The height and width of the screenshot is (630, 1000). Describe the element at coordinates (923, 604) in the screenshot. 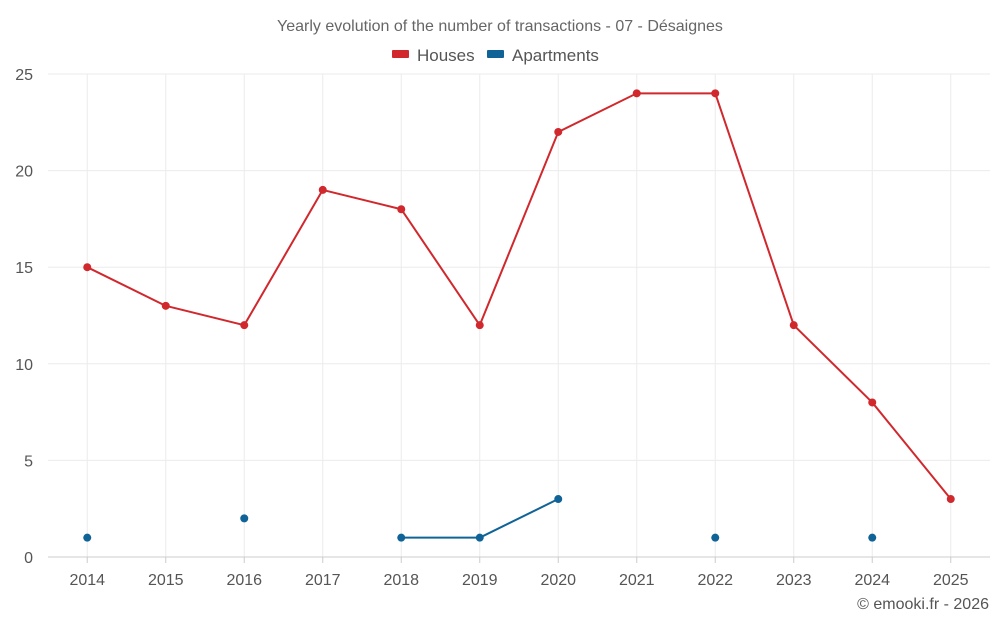

I see `credit-text: © emooki.fr - 2026` at that location.